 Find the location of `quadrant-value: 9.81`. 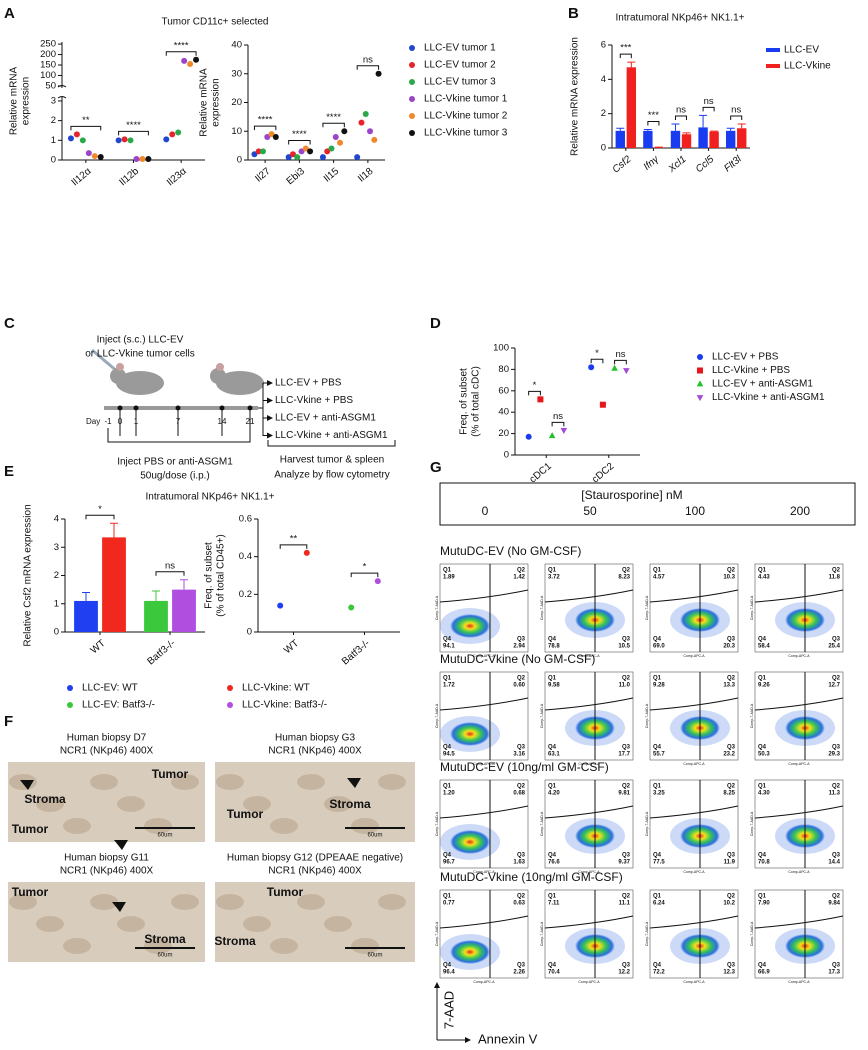

quadrant-value: 9.81 is located at coordinates (624, 794).